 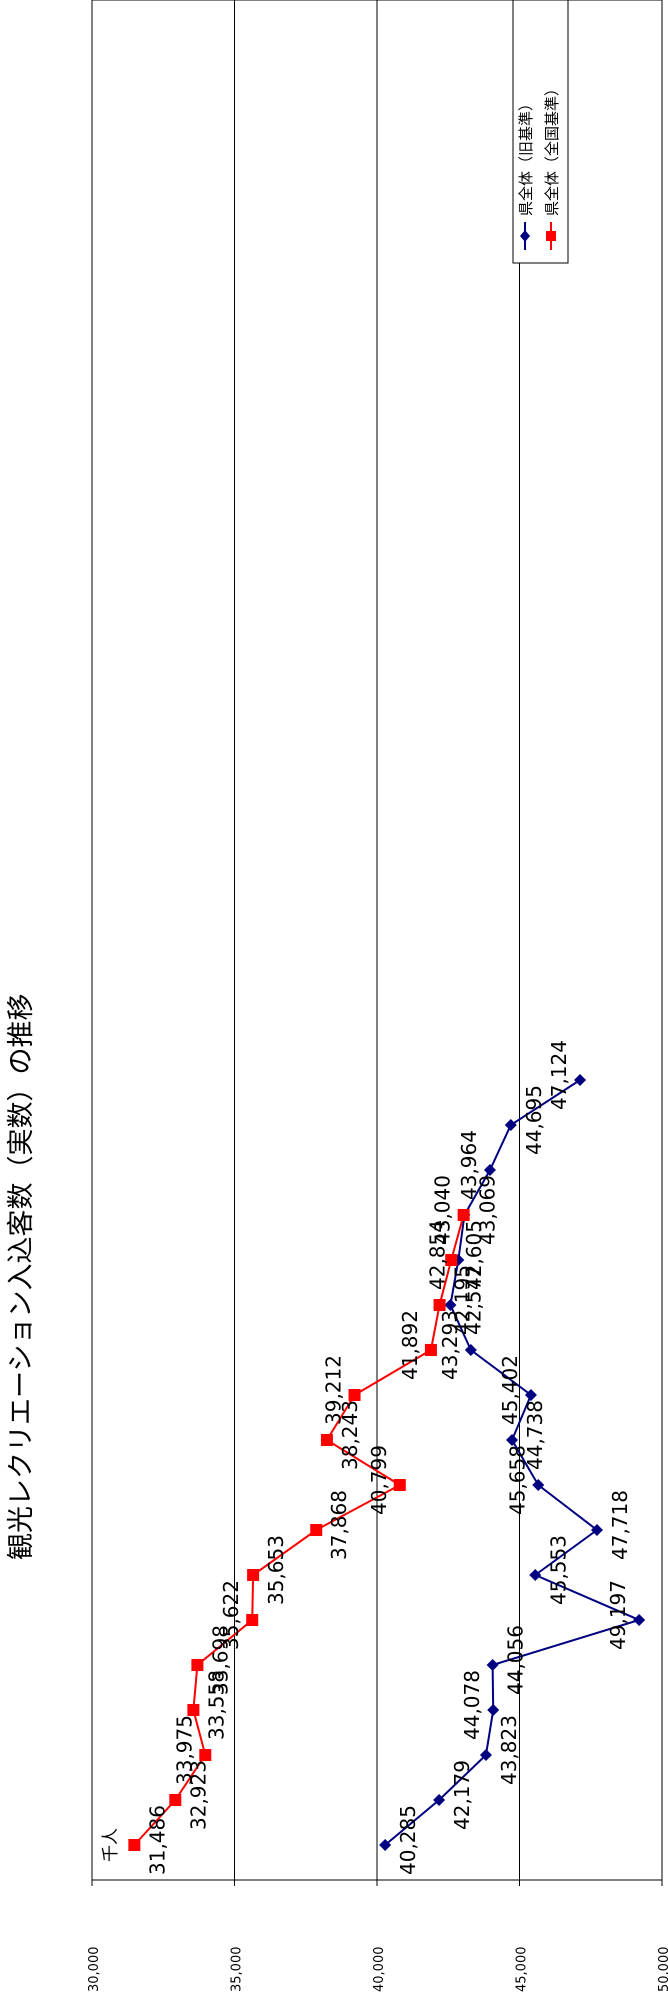 What do you see at coordinates (94, 1970) in the screenshot?
I see `tick-label: 30,000` at bounding box center [94, 1970].